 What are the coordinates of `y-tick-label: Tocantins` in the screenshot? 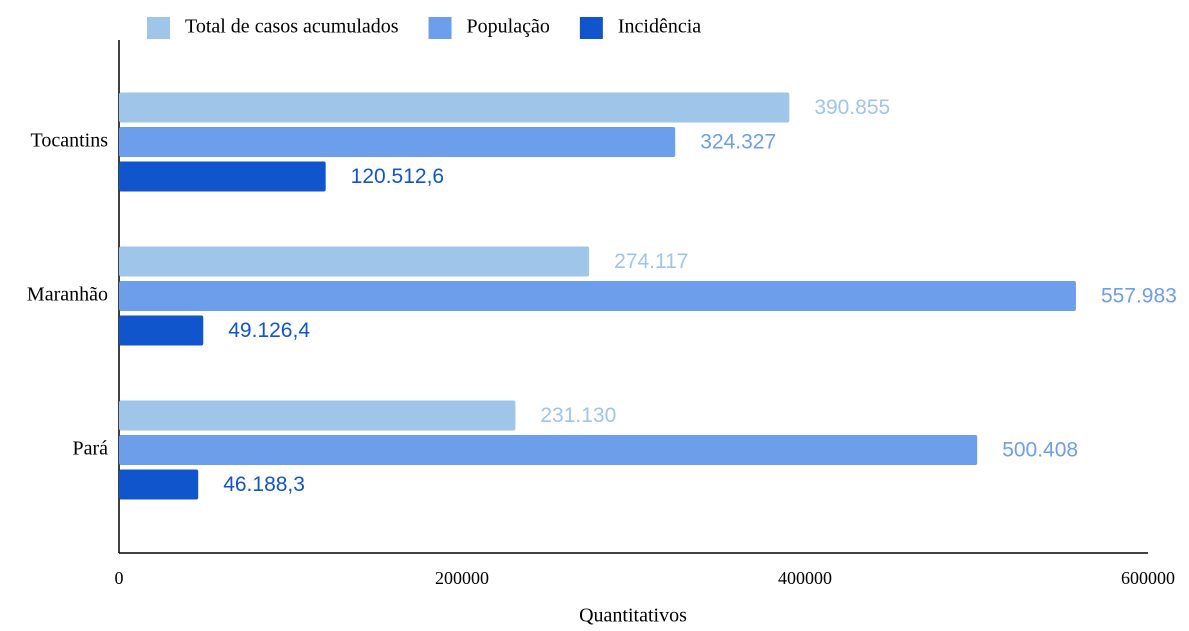 It's located at (70, 141).